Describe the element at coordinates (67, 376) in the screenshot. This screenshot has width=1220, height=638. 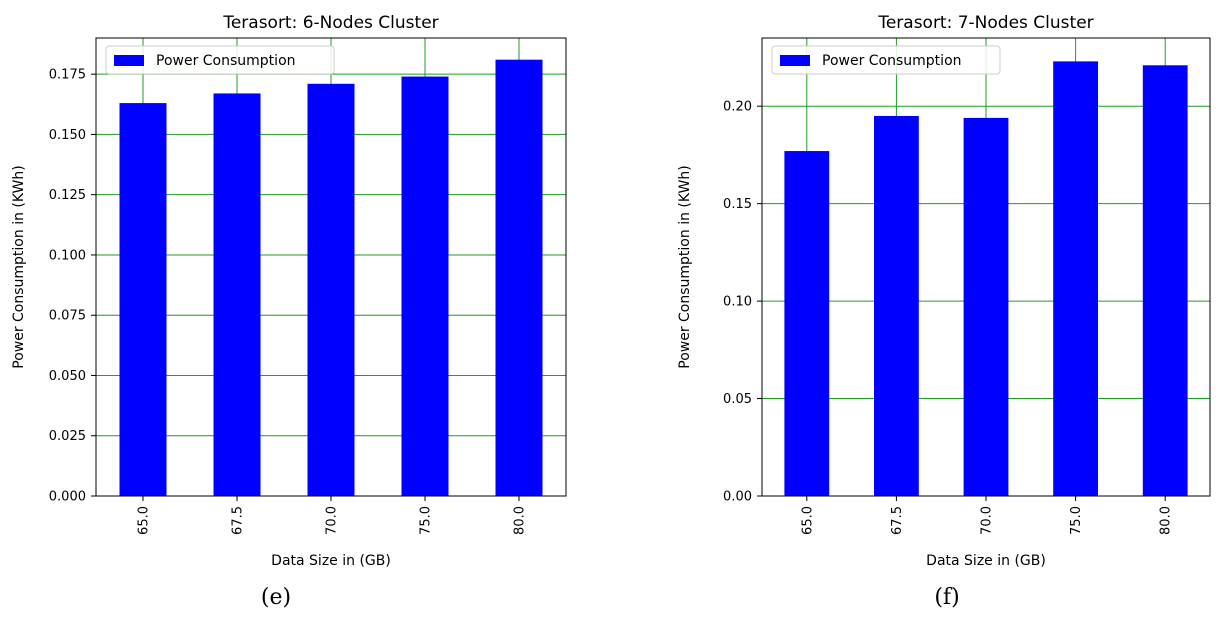
I see `y-tick-label: 0.050` at that location.